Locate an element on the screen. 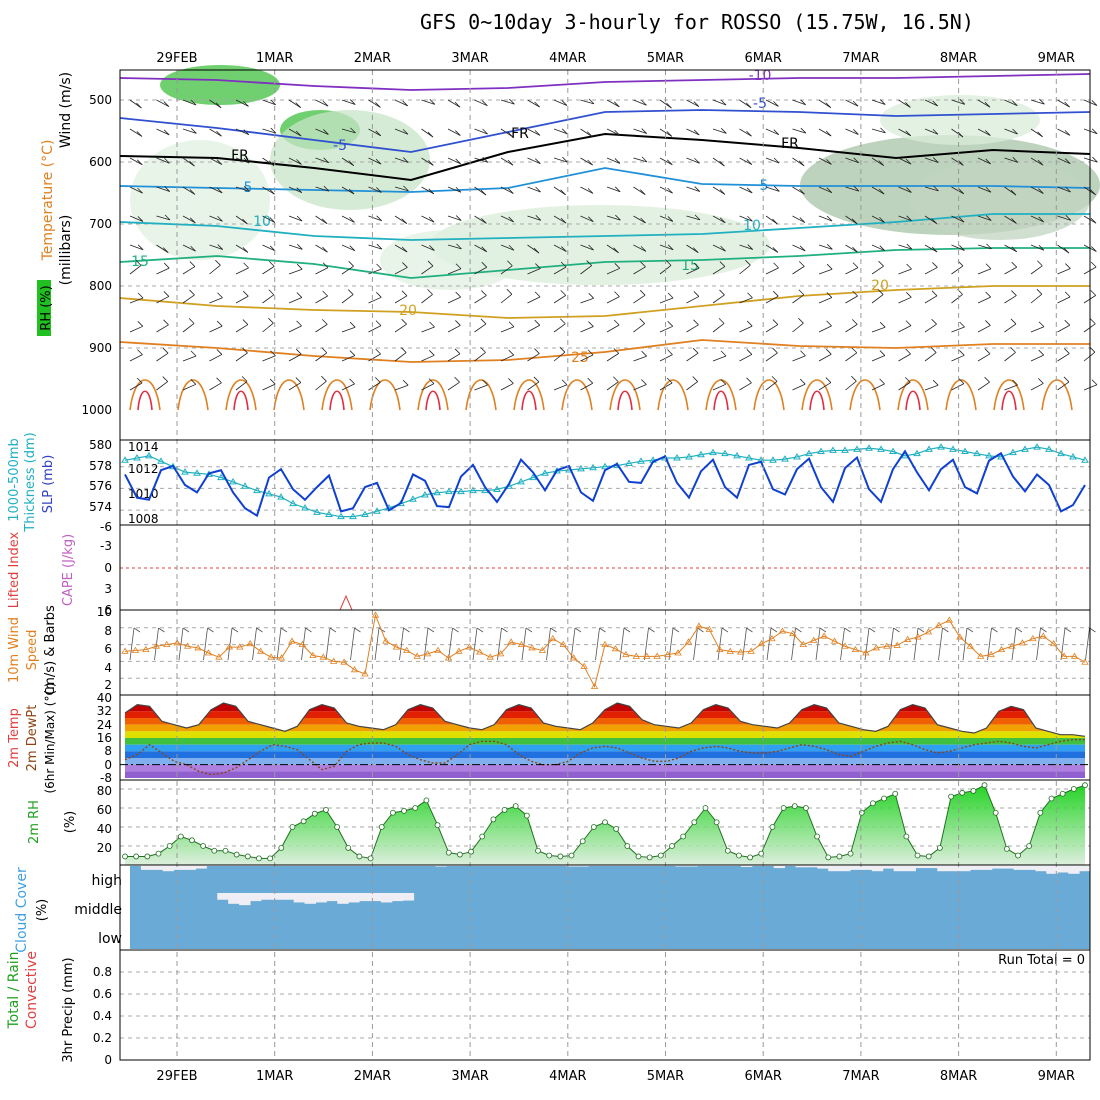  day-label-top: 5MAR is located at coordinates (665, 58).